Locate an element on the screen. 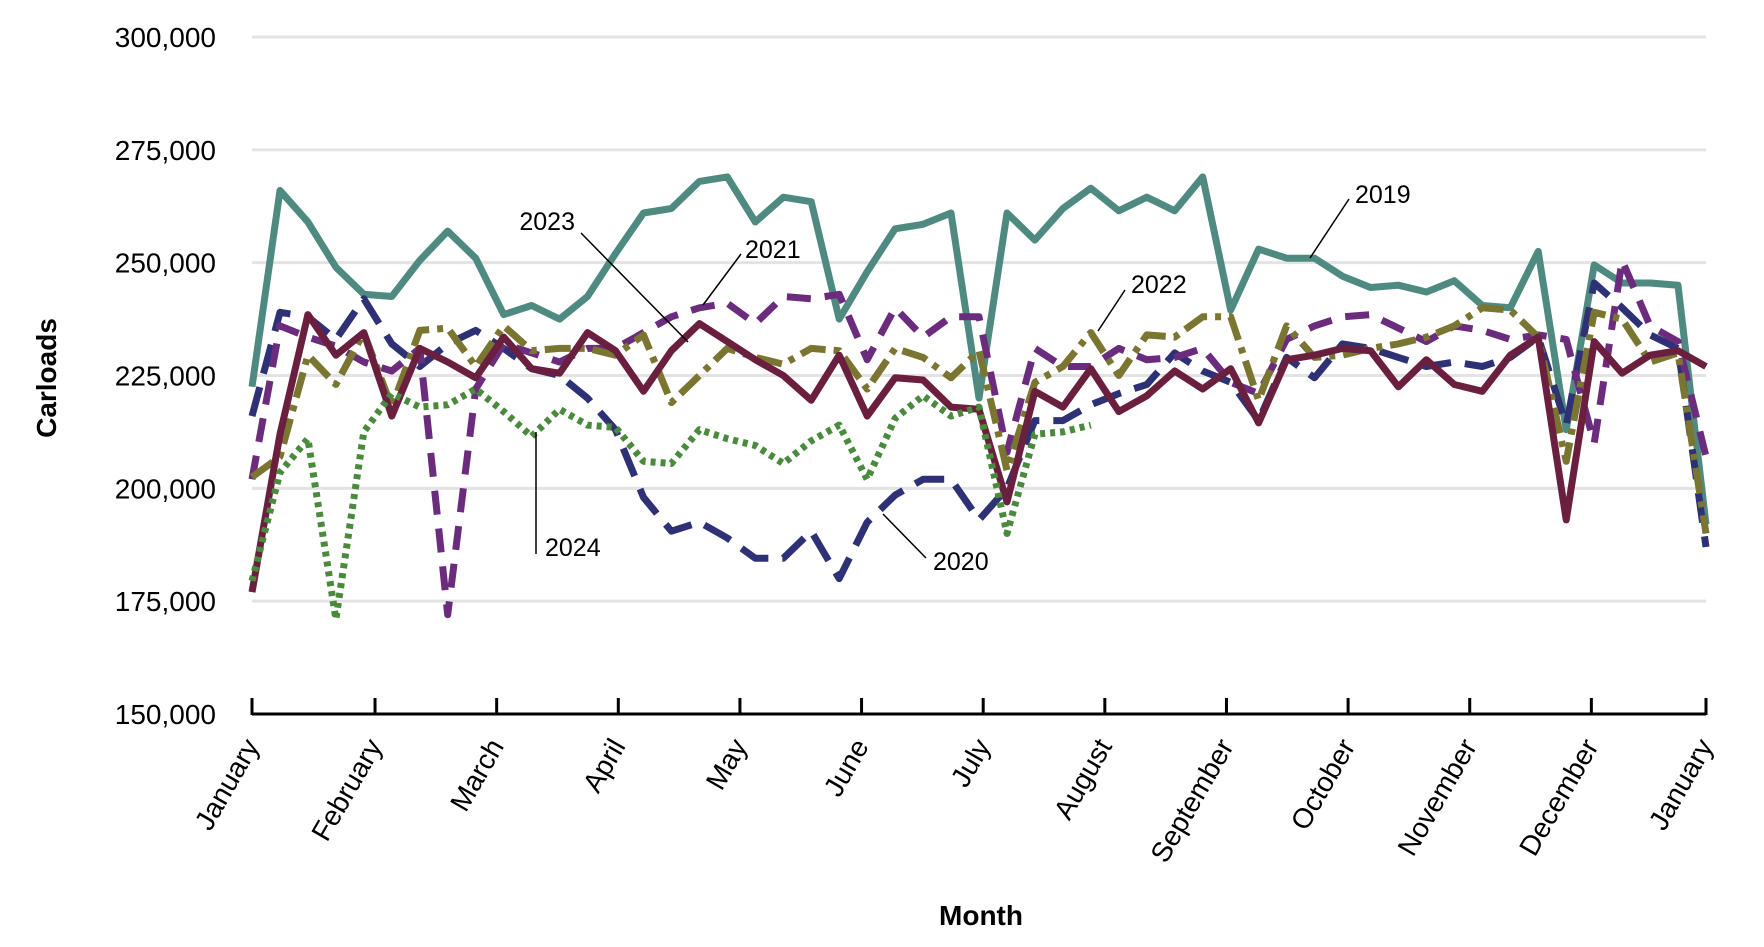  annotation-label-2020: 2020 is located at coordinates (961, 562).